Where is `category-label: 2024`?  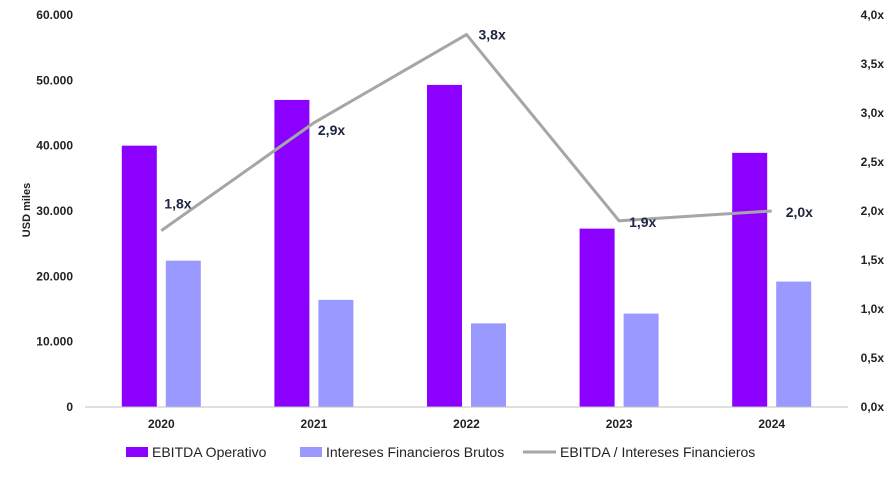 category-label: 2024 is located at coordinates (771, 424).